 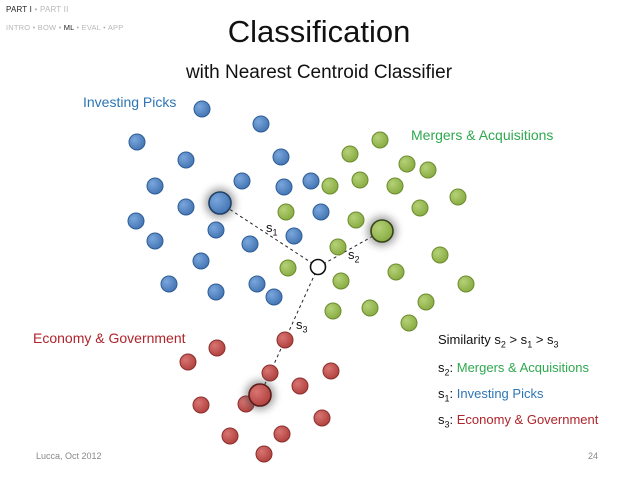 What do you see at coordinates (220, 203) in the screenshot?
I see `centroid-investing` at bounding box center [220, 203].